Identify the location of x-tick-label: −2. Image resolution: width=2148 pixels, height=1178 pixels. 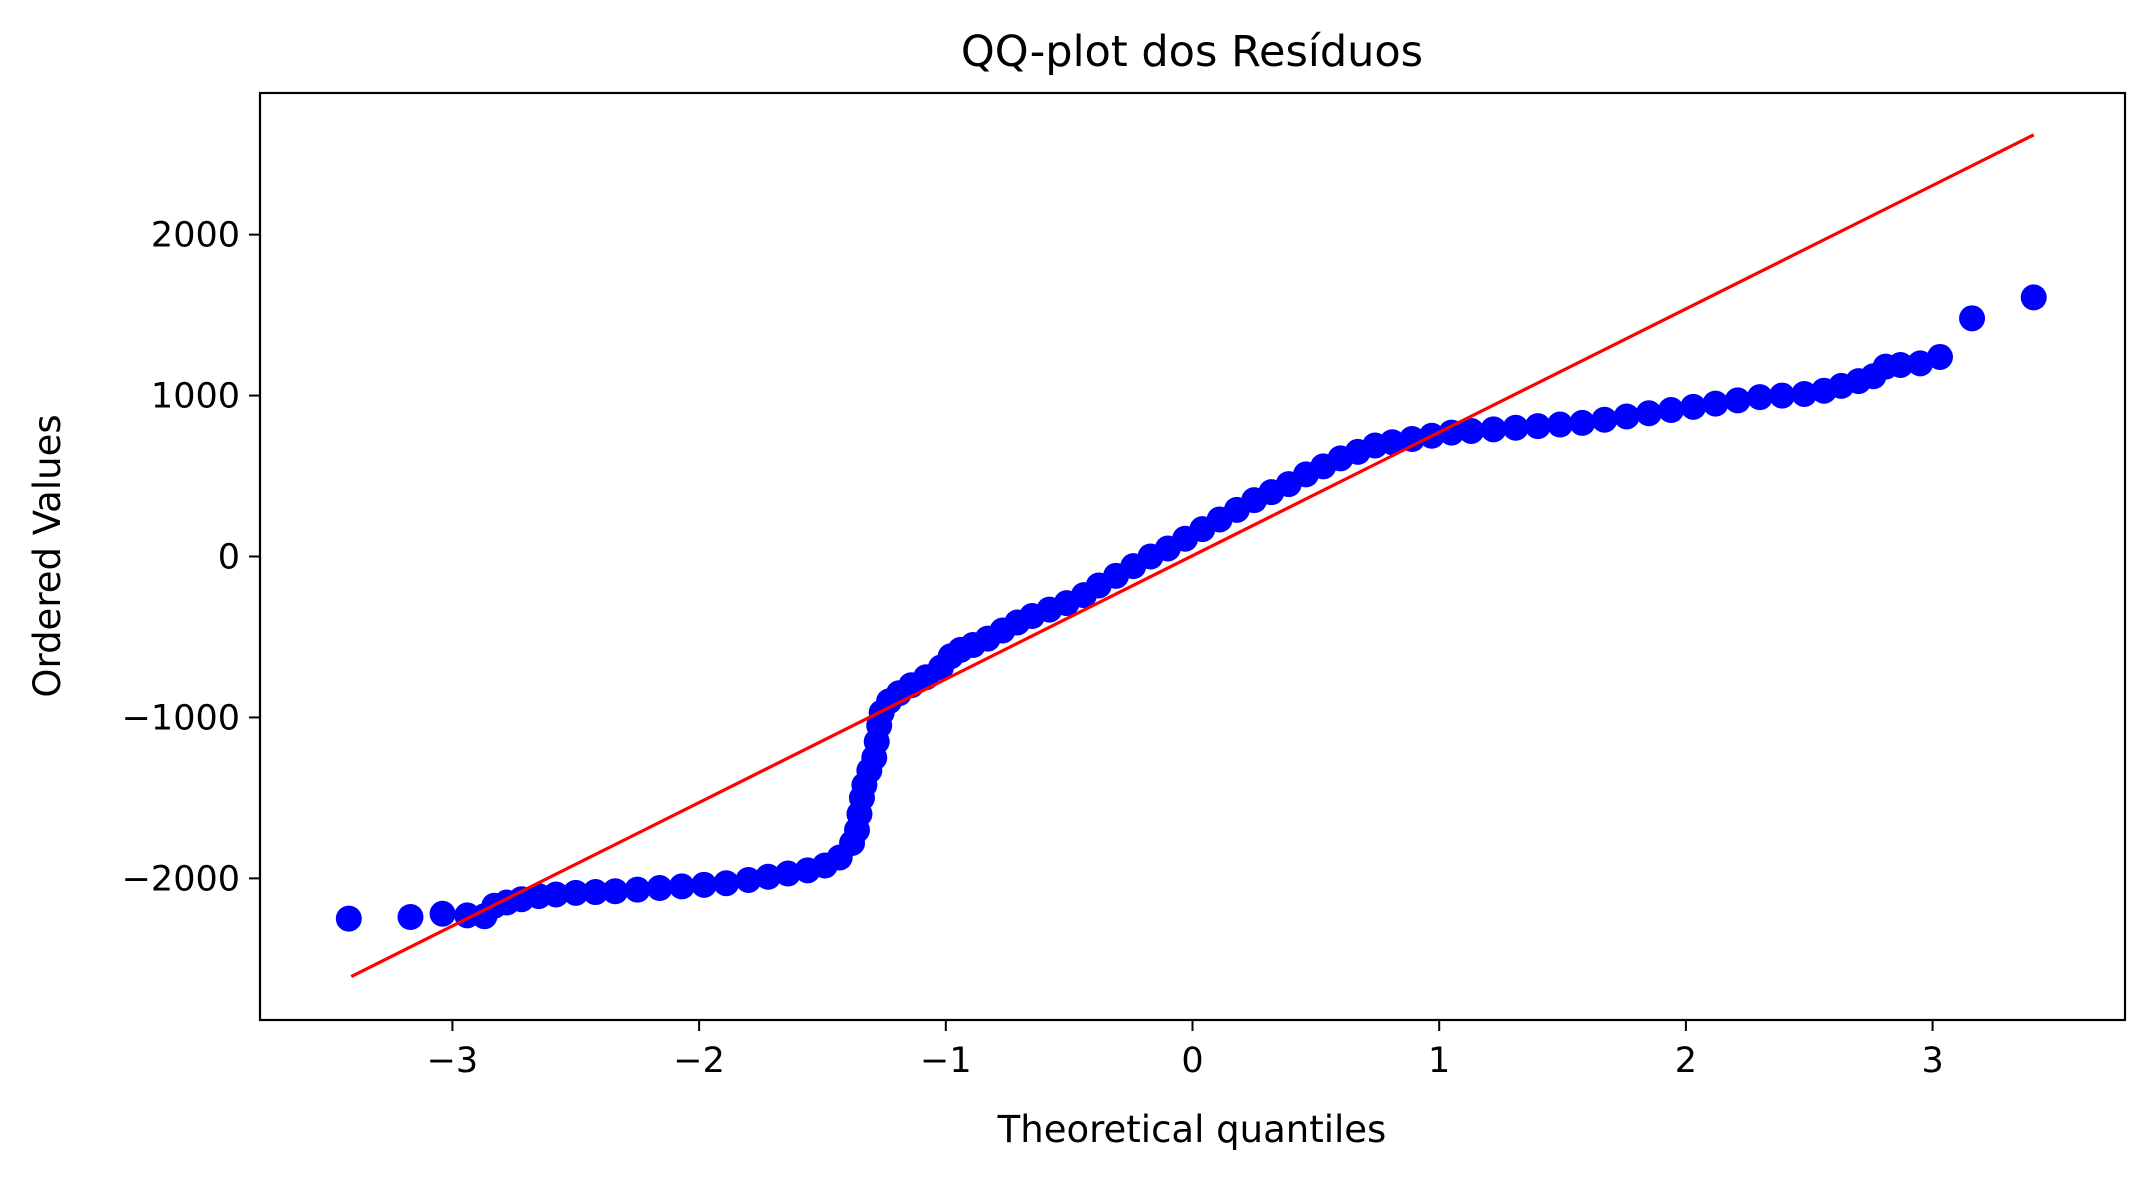
(699, 1061).